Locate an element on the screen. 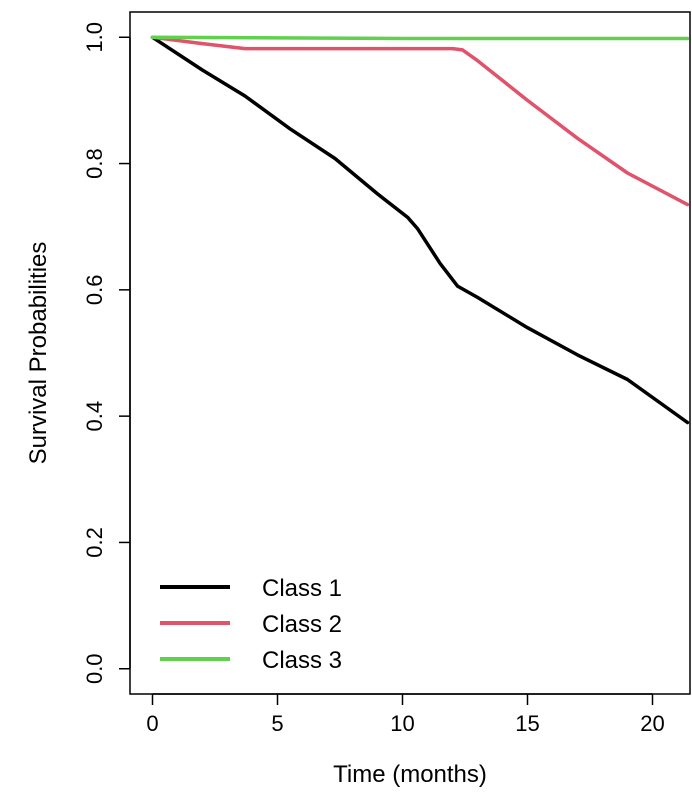 This screenshot has height=795, width=692. y-axis-title: Survival Probabilities is located at coordinates (38, 353).